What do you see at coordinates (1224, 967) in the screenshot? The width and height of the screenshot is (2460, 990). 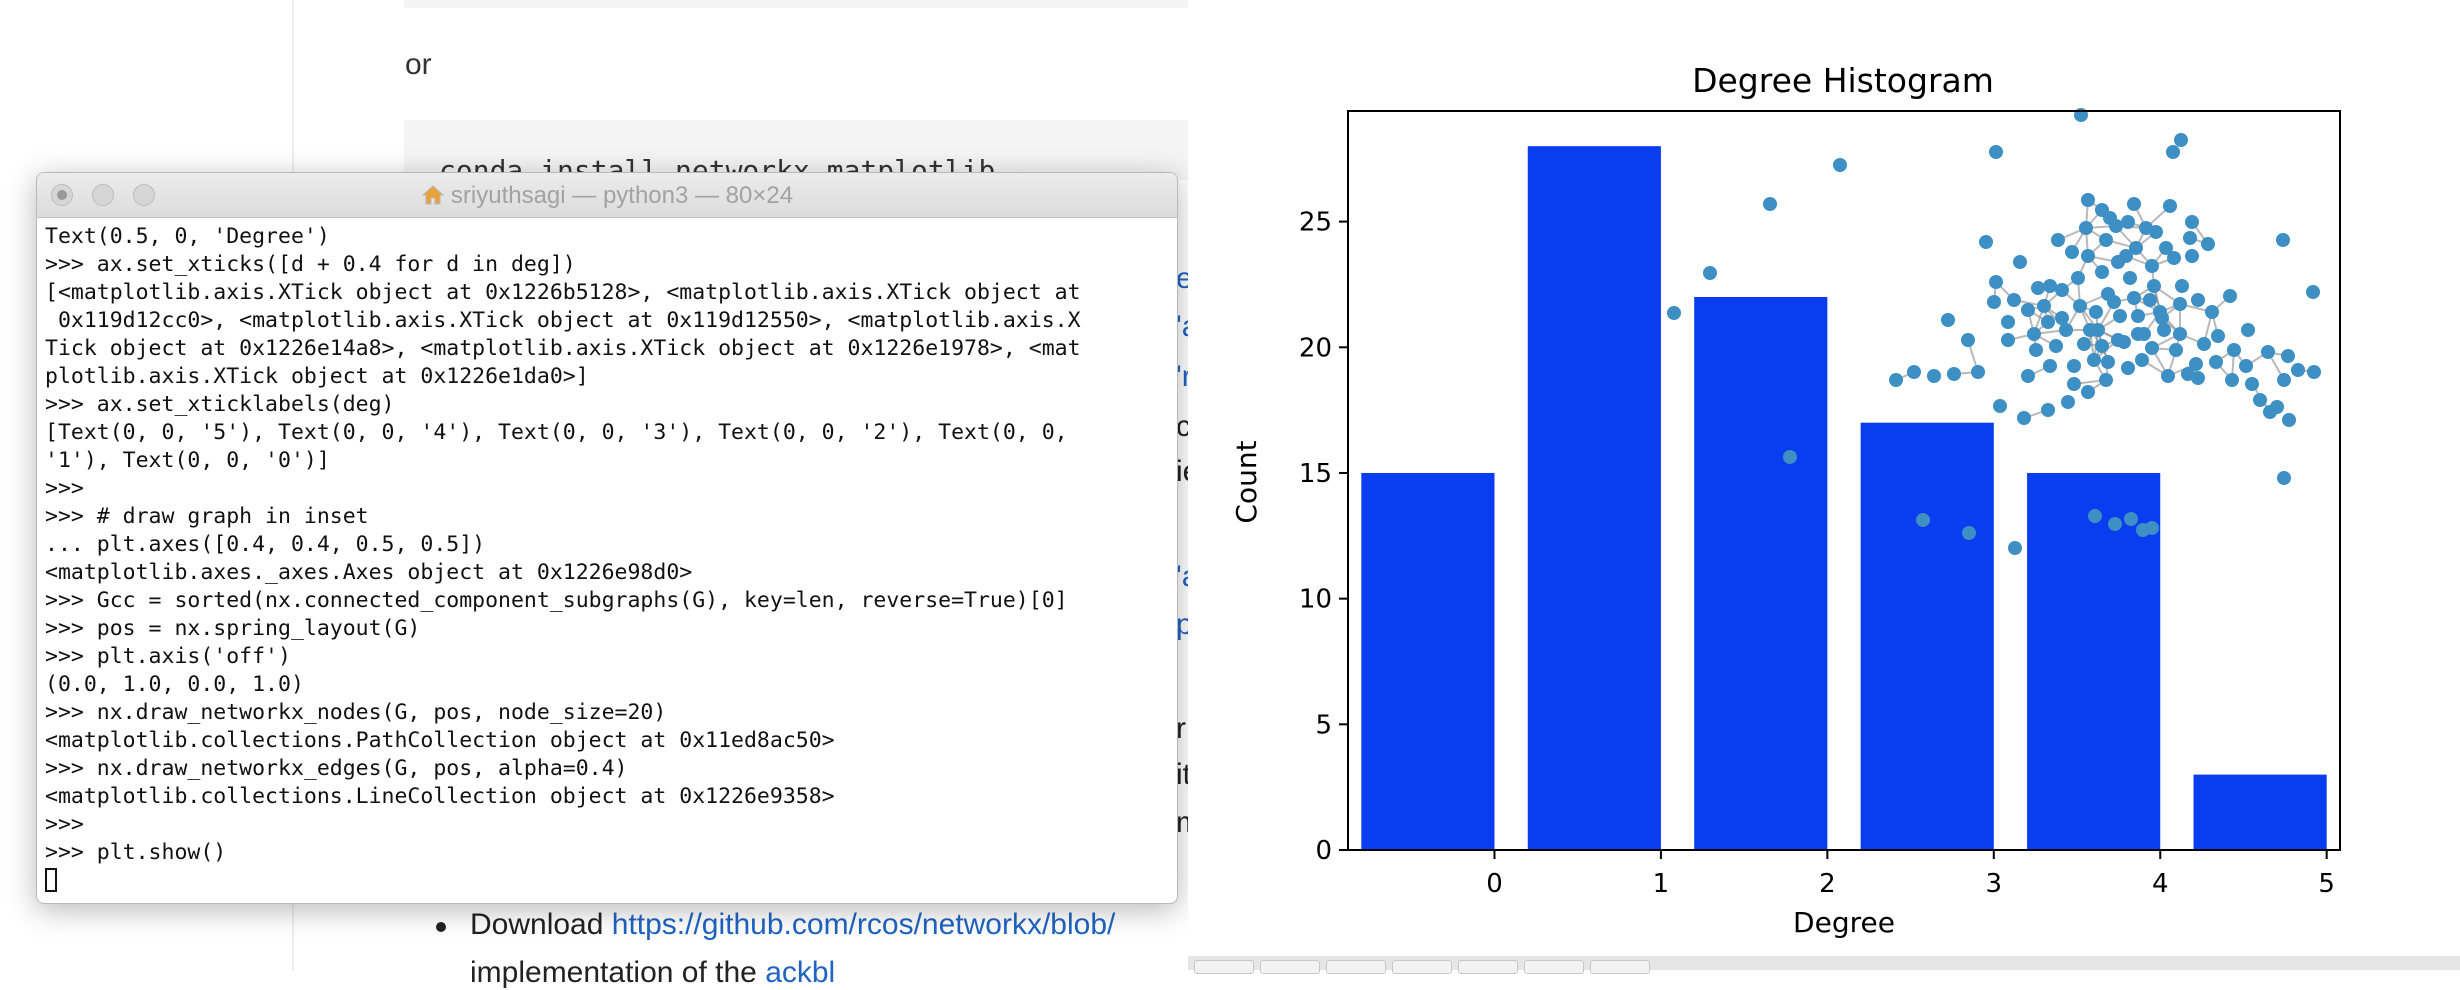 I see `home-view-button` at bounding box center [1224, 967].